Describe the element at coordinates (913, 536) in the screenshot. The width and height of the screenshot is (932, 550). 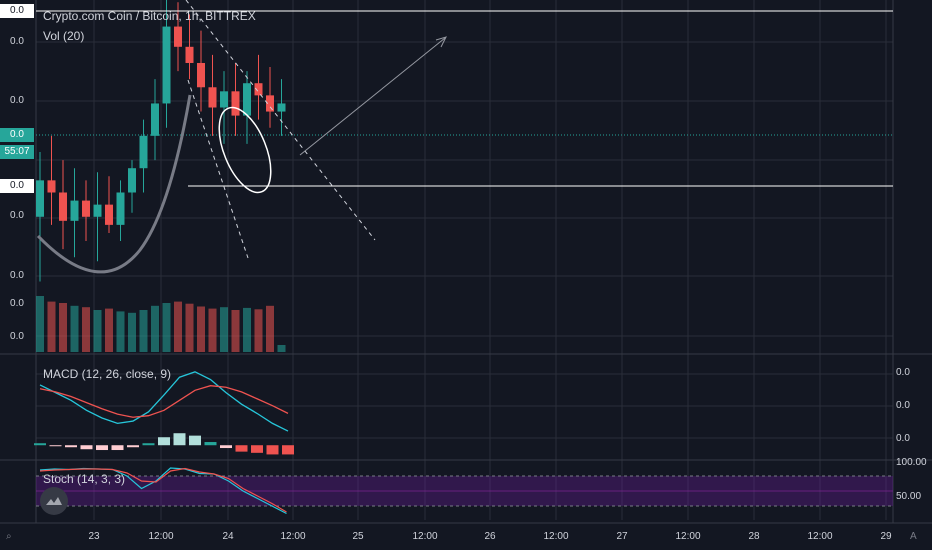
I see `auto-scale-button: A` at that location.